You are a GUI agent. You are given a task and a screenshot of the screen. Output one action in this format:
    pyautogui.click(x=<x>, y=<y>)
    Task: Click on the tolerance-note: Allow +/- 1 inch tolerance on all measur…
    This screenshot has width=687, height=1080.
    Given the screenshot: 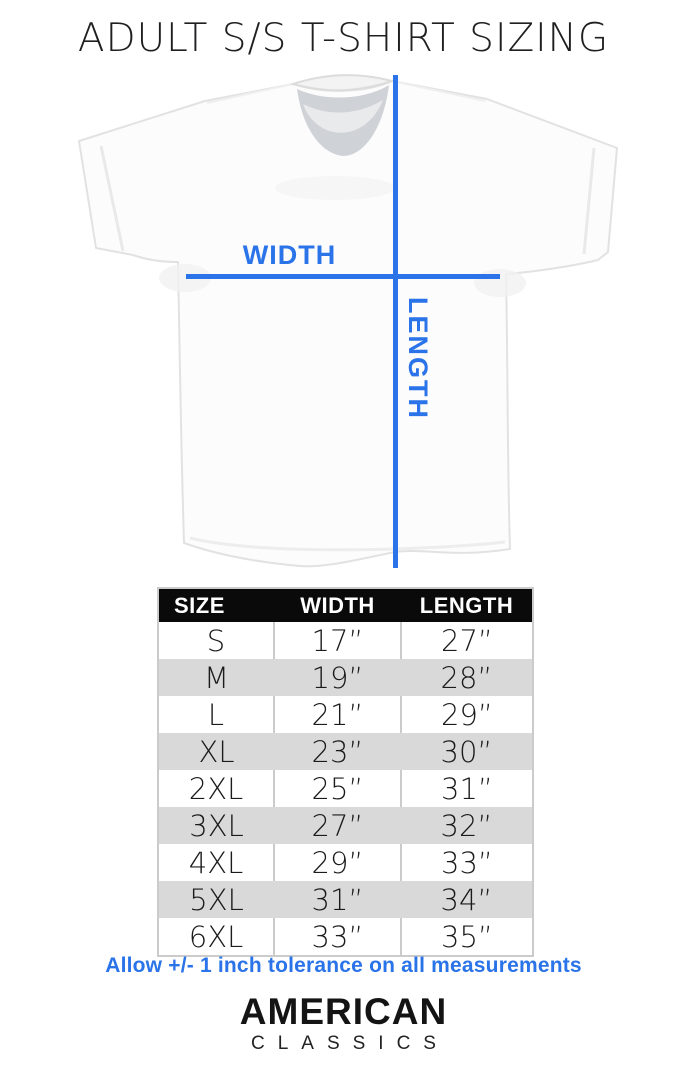 What is the action you would take?
    pyautogui.click(x=343, y=965)
    